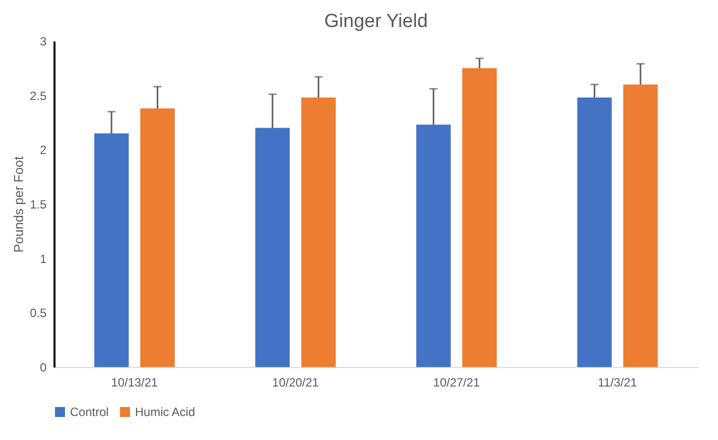 This screenshot has height=440, width=718. I want to click on legend-label: Humic Acid, so click(165, 412).